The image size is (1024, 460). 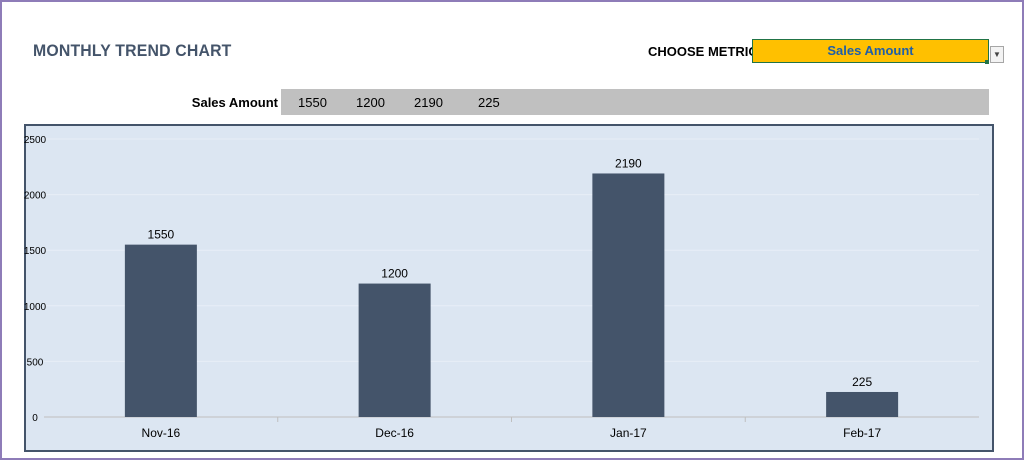 What do you see at coordinates (394, 433) in the screenshot?
I see `x-tick-label: Dec-16` at bounding box center [394, 433].